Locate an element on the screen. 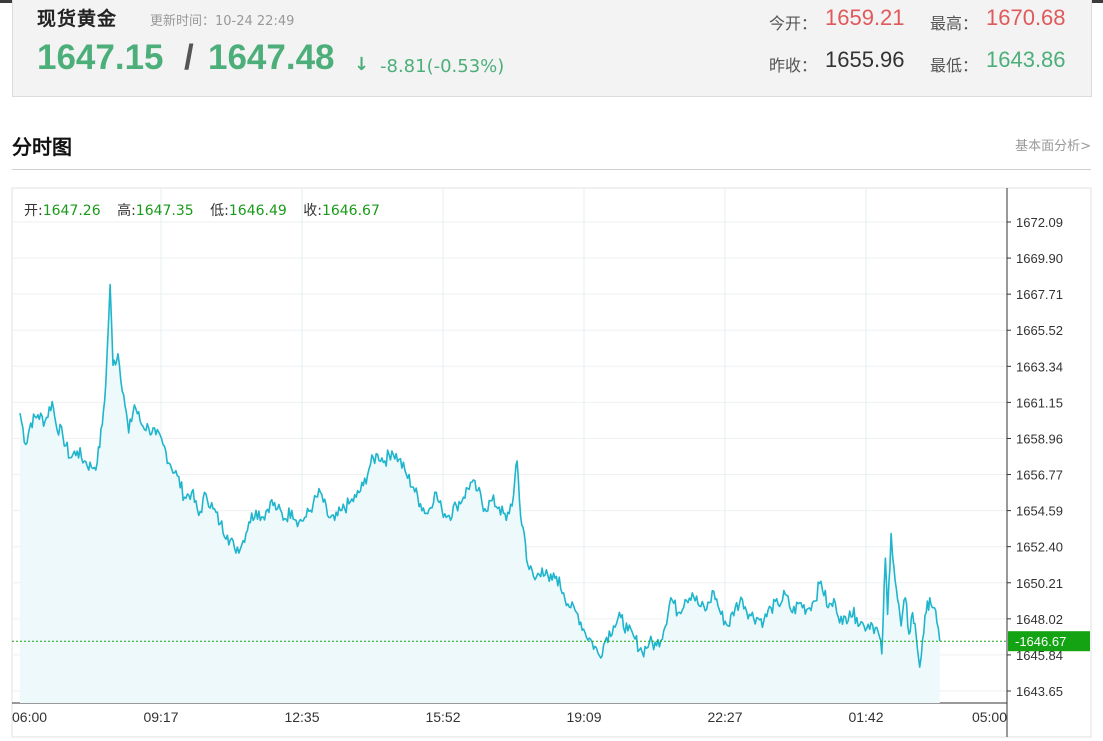 This screenshot has height=741, width=1103. down-arrow-icon: ↓ is located at coordinates (362, 64).